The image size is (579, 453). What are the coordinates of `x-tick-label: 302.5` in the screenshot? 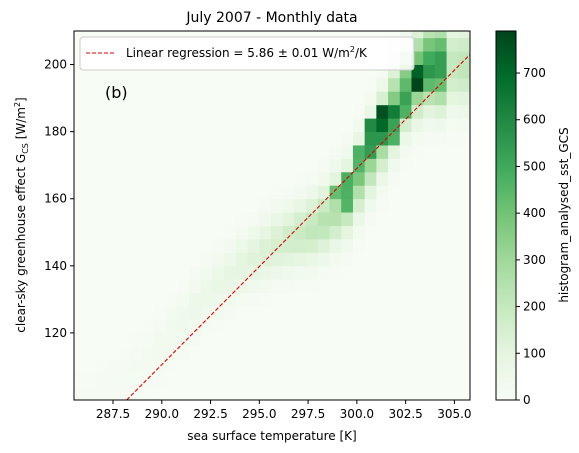 It's located at (405, 414).